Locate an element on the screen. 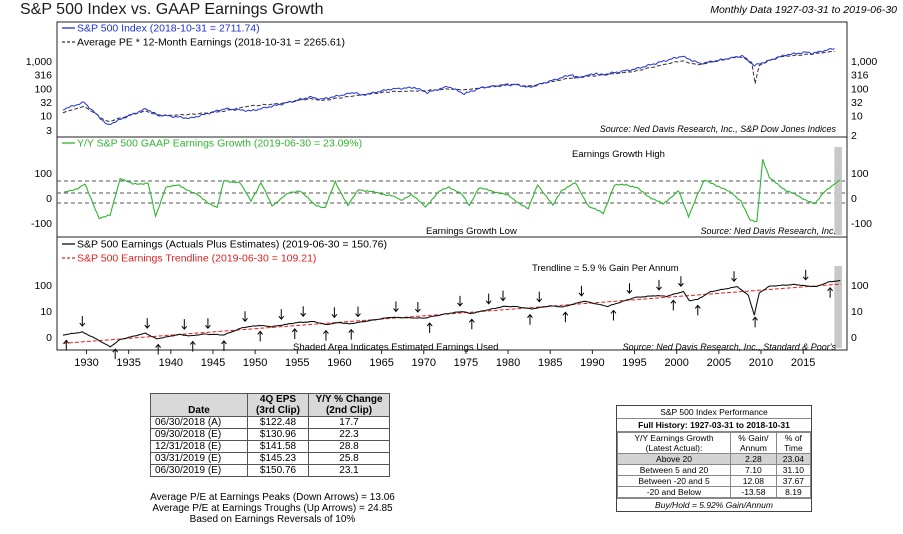 This screenshot has width=903, height=534. table-row: Between -20 and 5 12.08 37.67 is located at coordinates (714, 481).